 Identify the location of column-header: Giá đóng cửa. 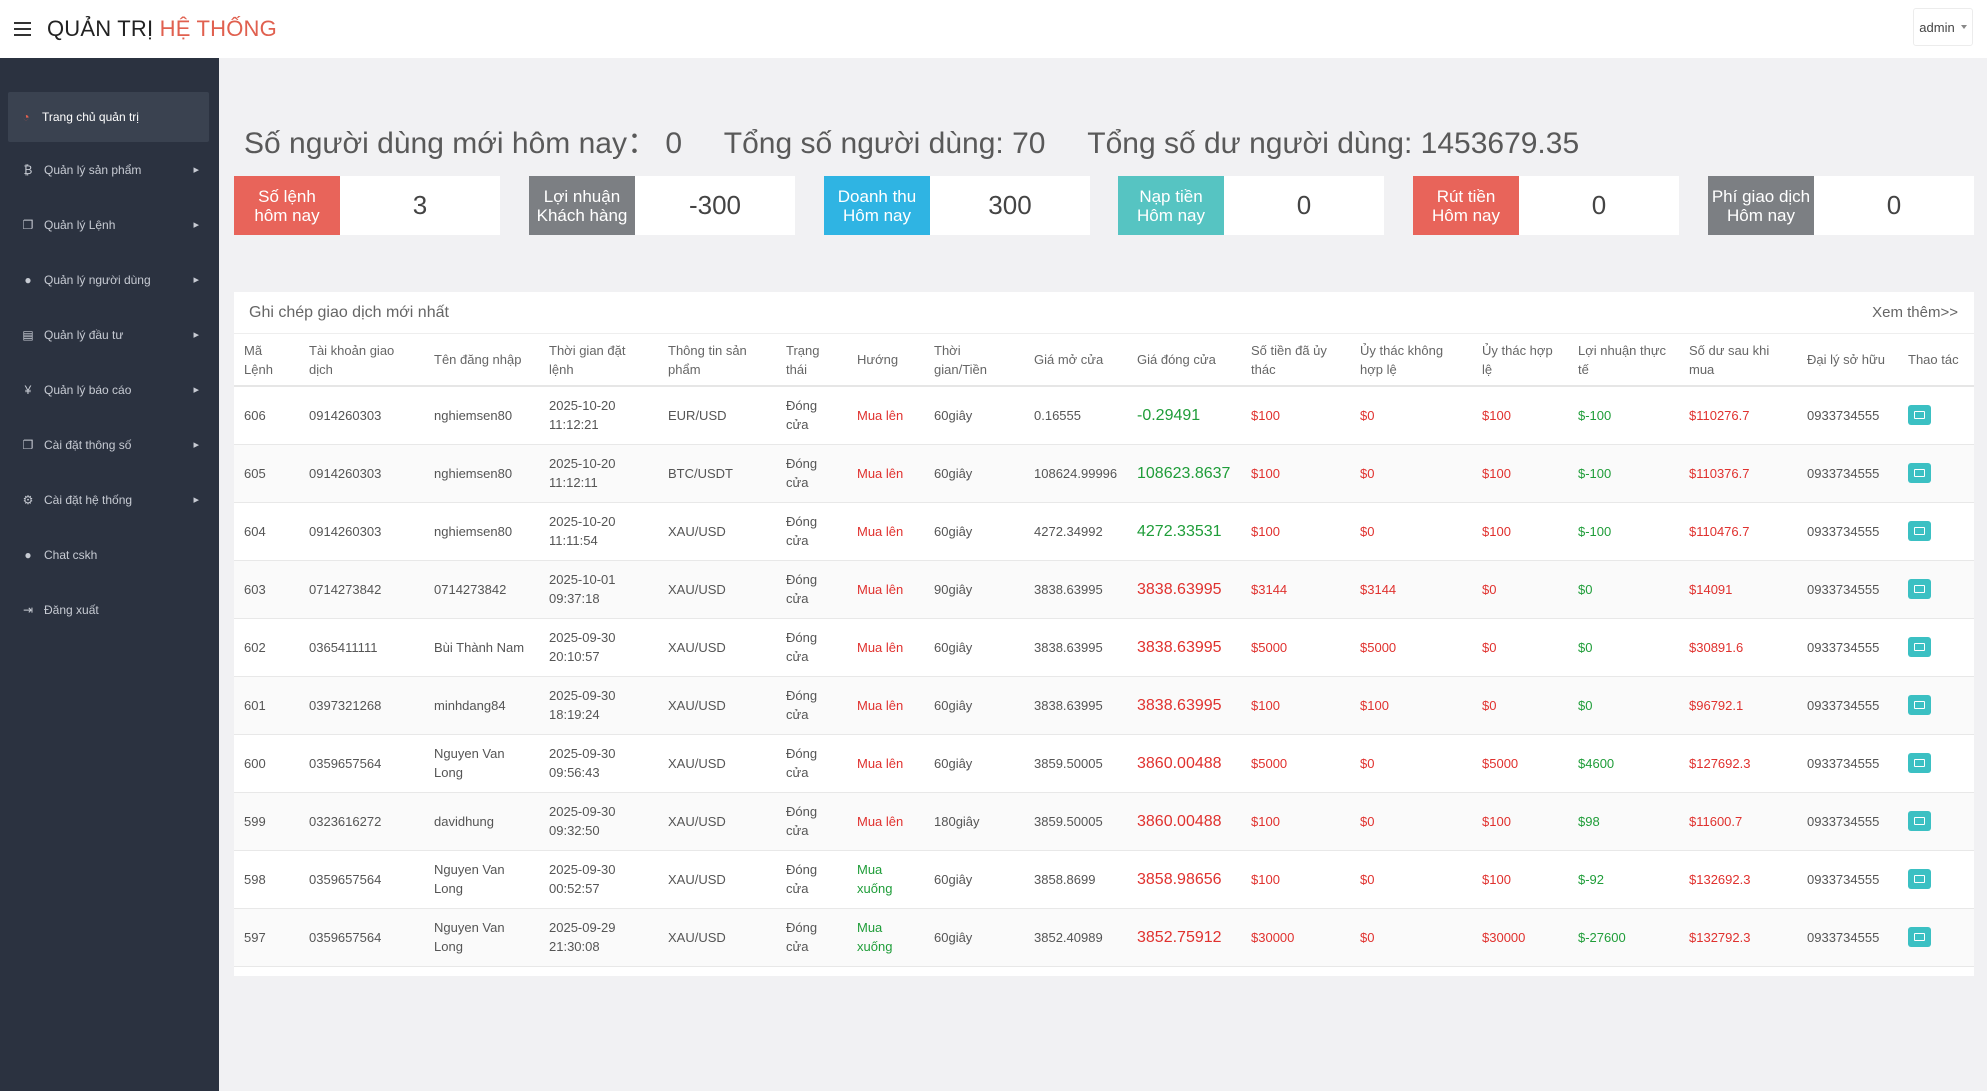
(1184, 360).